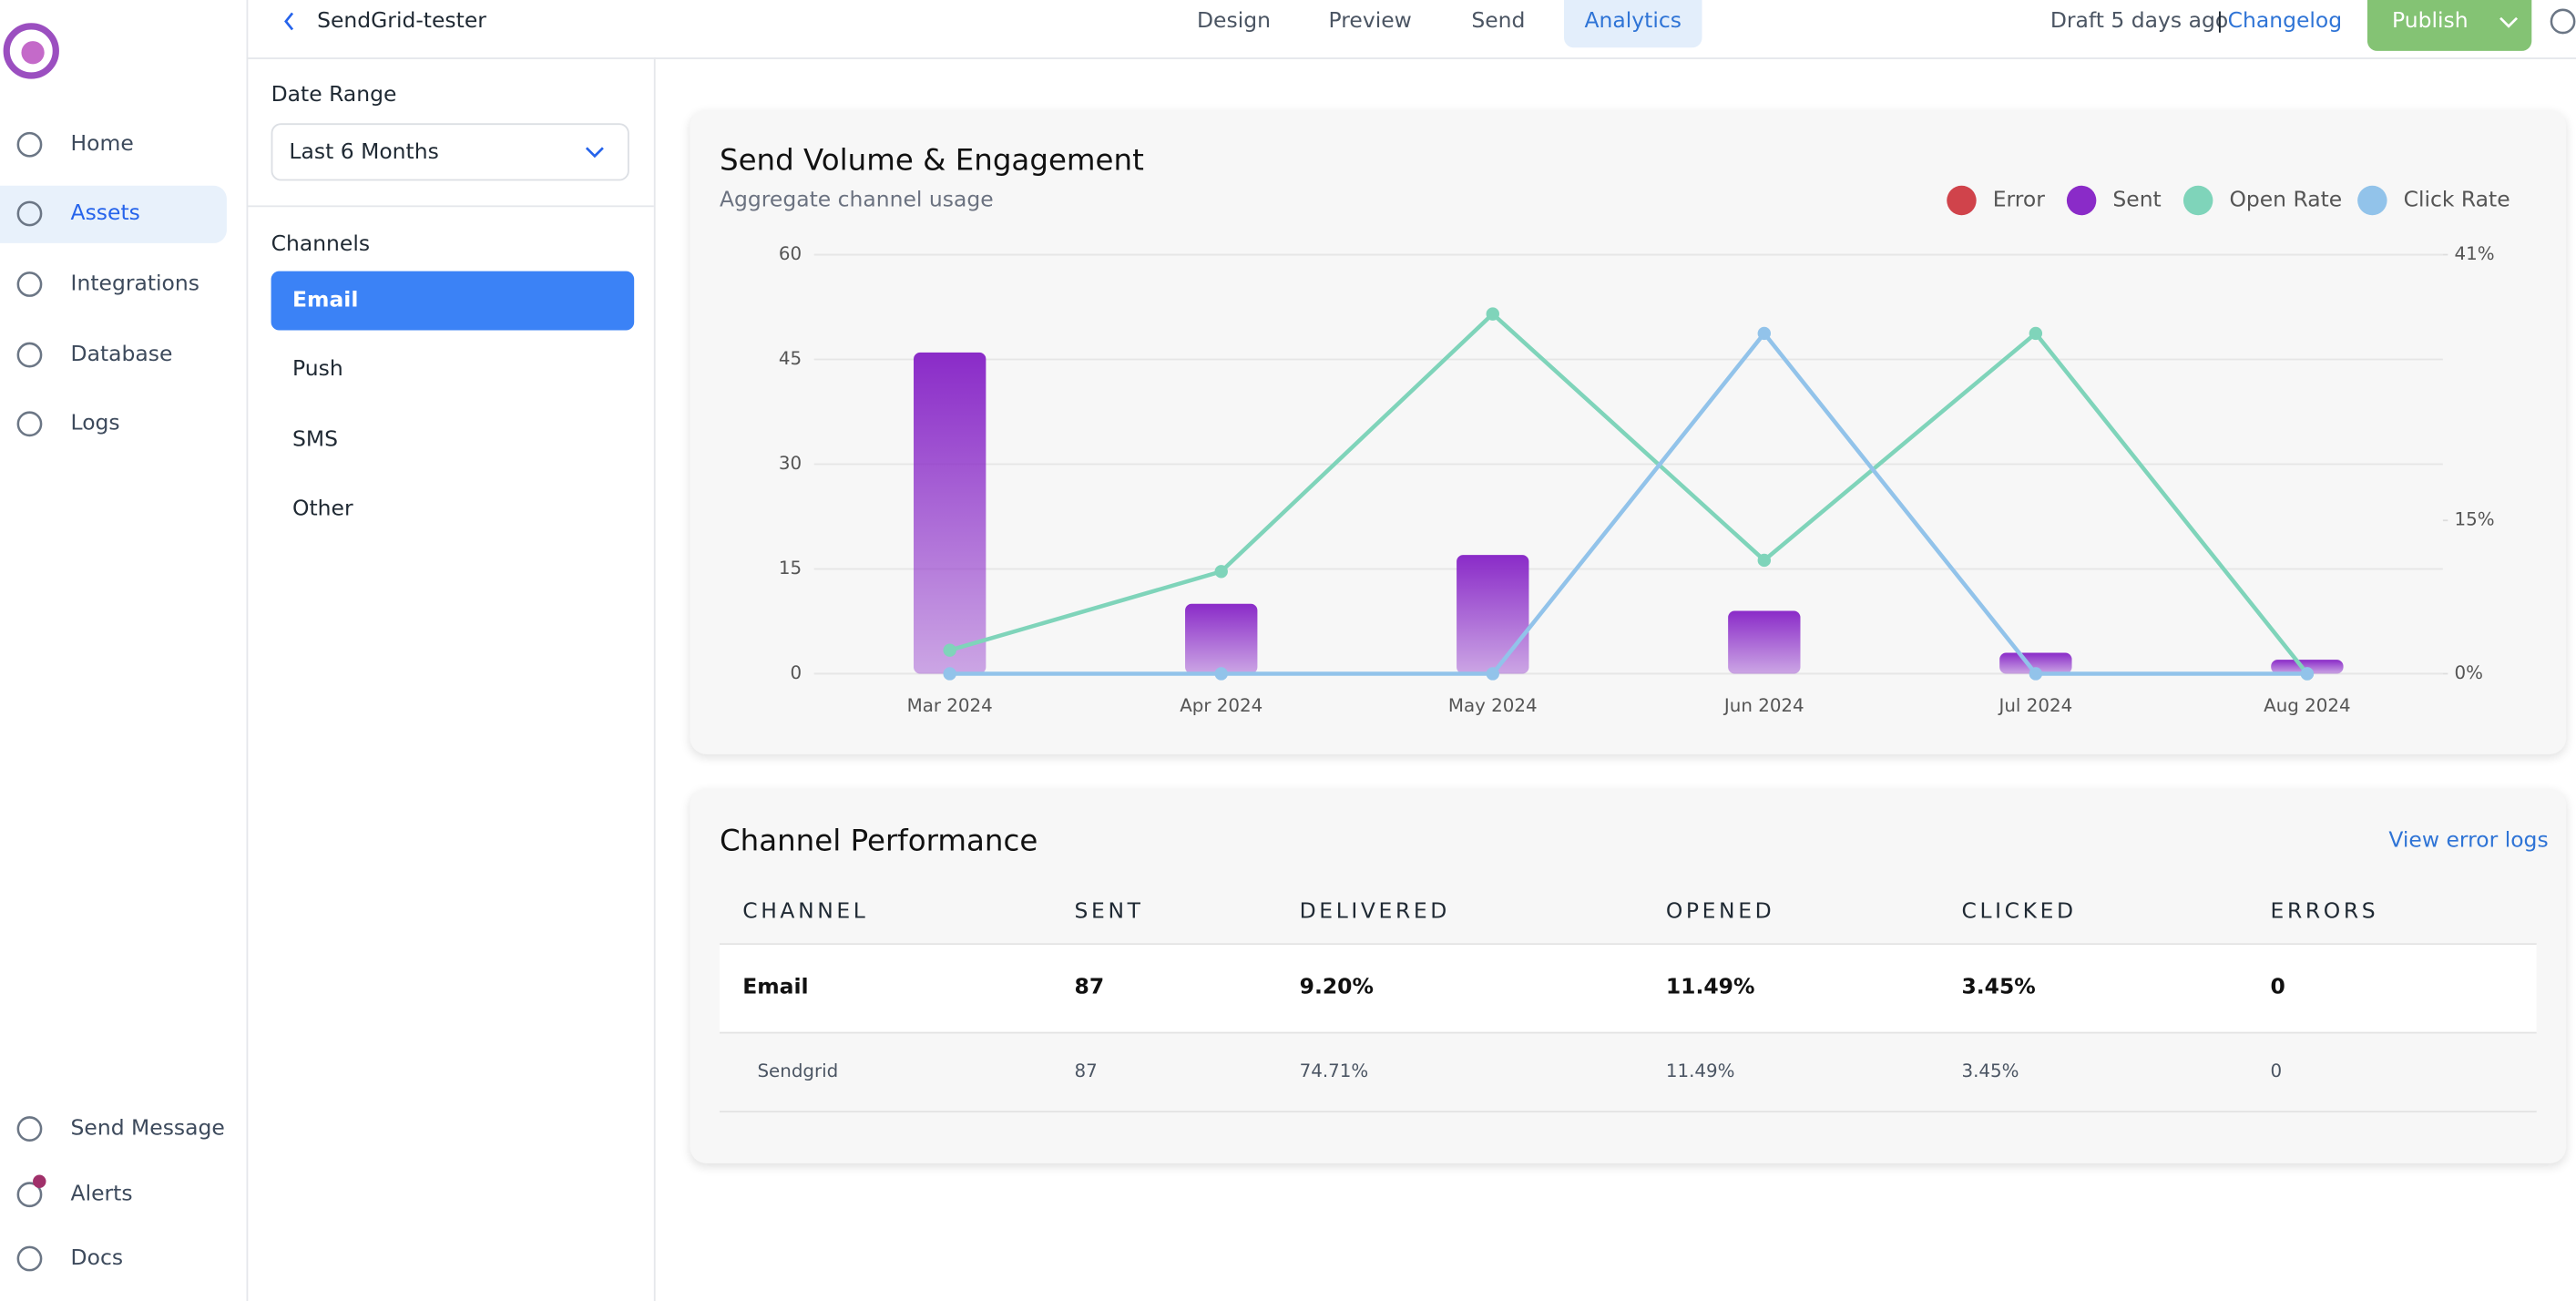 This screenshot has width=2576, height=1301. Describe the element at coordinates (1334, 1071) in the screenshot. I see `table-cell: 74.71%` at that location.